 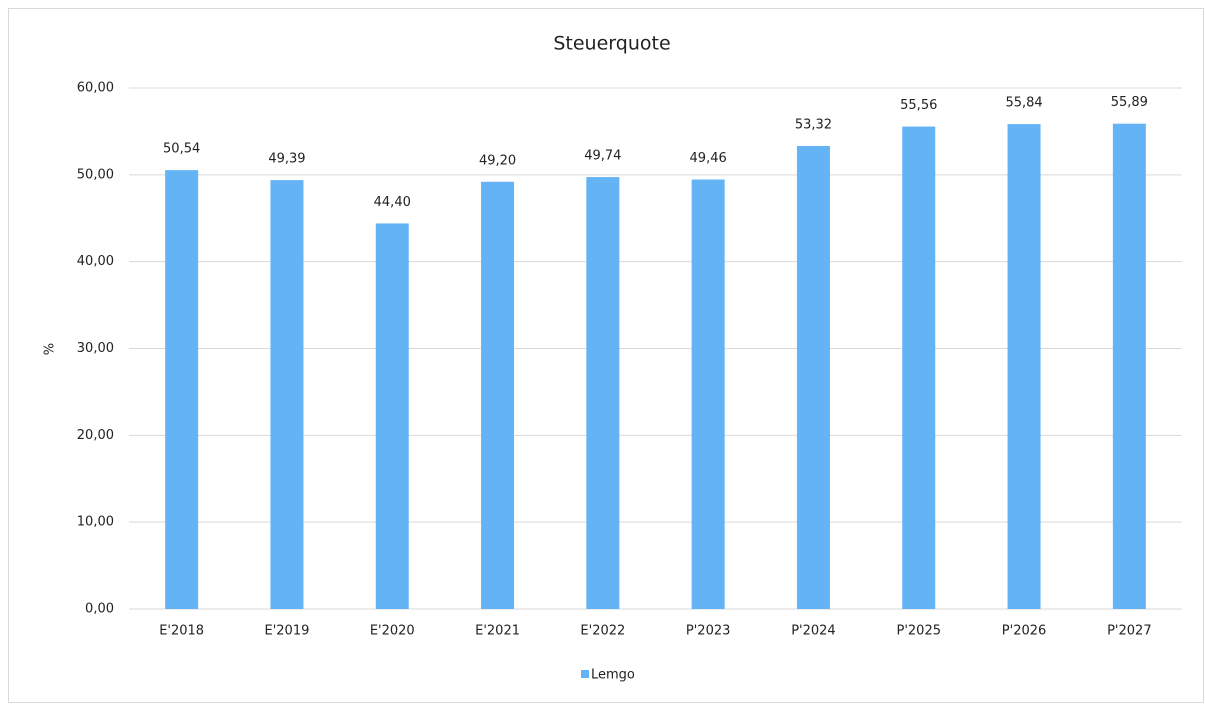 What do you see at coordinates (392, 202) in the screenshot?
I see `data-label: 44,40` at bounding box center [392, 202].